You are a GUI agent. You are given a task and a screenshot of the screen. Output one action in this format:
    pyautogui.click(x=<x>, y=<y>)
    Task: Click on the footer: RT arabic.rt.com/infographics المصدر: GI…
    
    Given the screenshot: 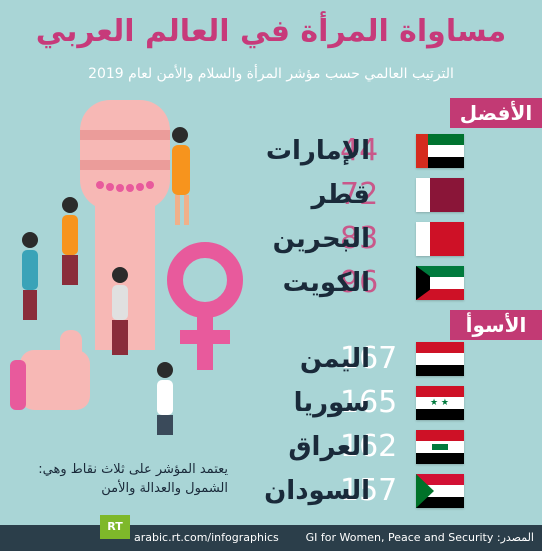 What is the action you would take?
    pyautogui.click(x=271, y=533)
    